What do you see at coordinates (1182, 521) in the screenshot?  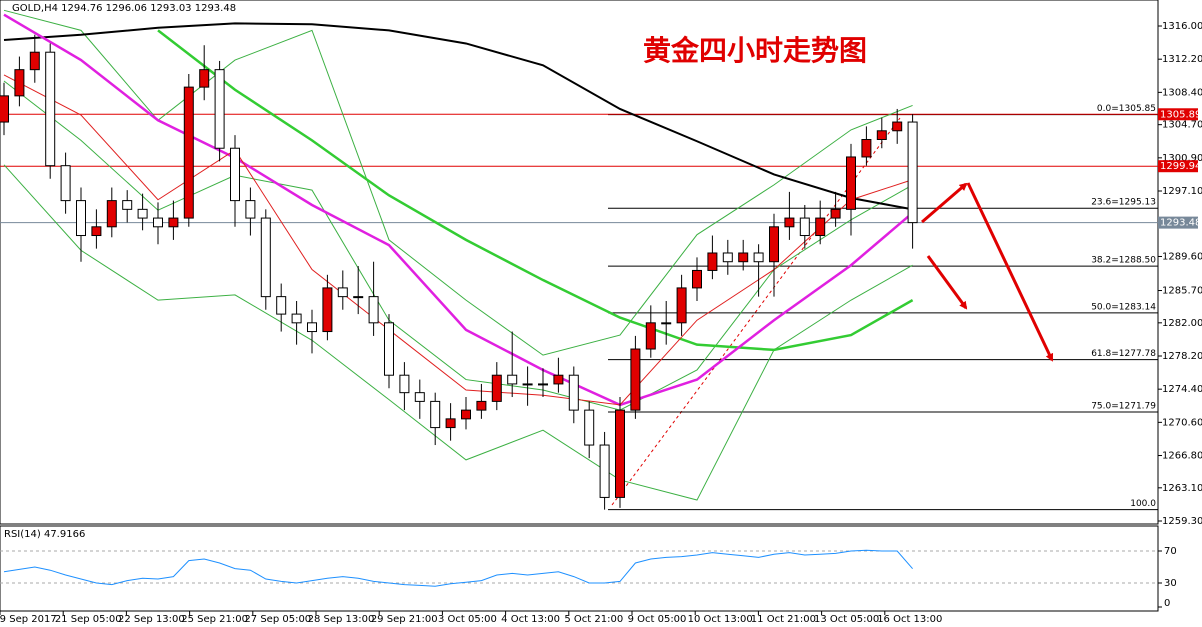 I see `y-tick-label: 1259.30` at bounding box center [1182, 521].